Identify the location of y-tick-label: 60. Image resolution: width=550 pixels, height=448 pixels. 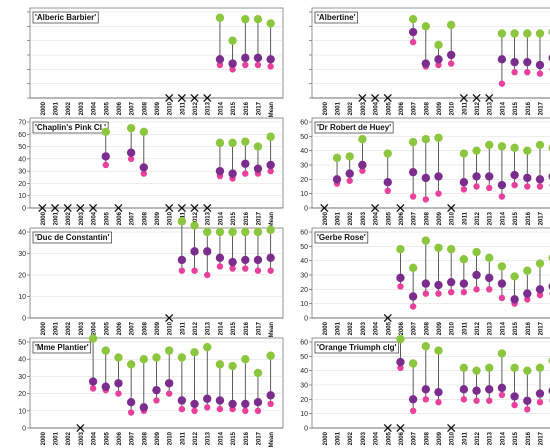
(304, 343).